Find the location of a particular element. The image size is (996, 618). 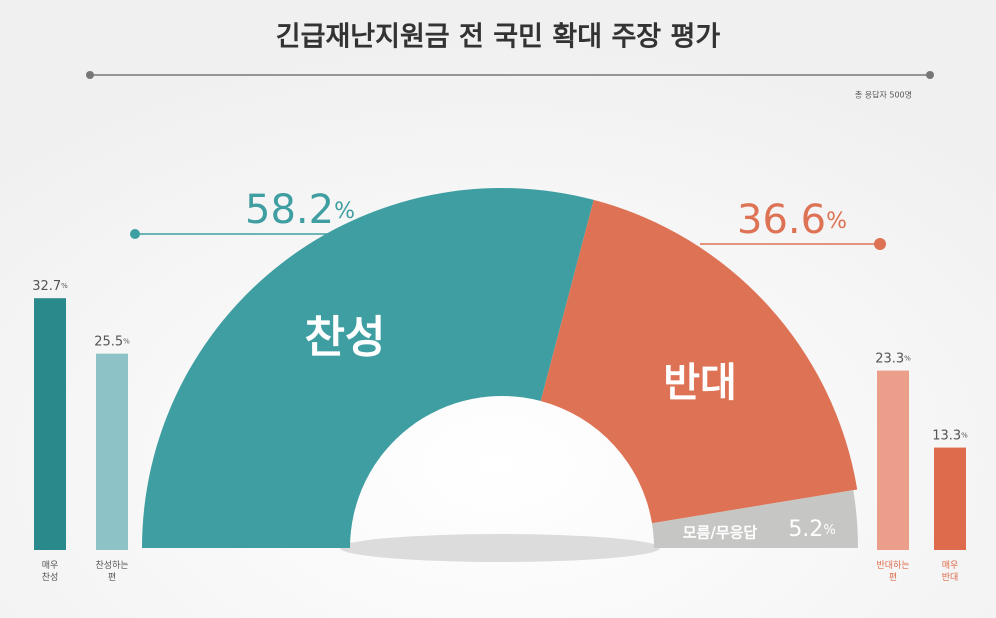

value: 25.5 is located at coordinates (108, 341).